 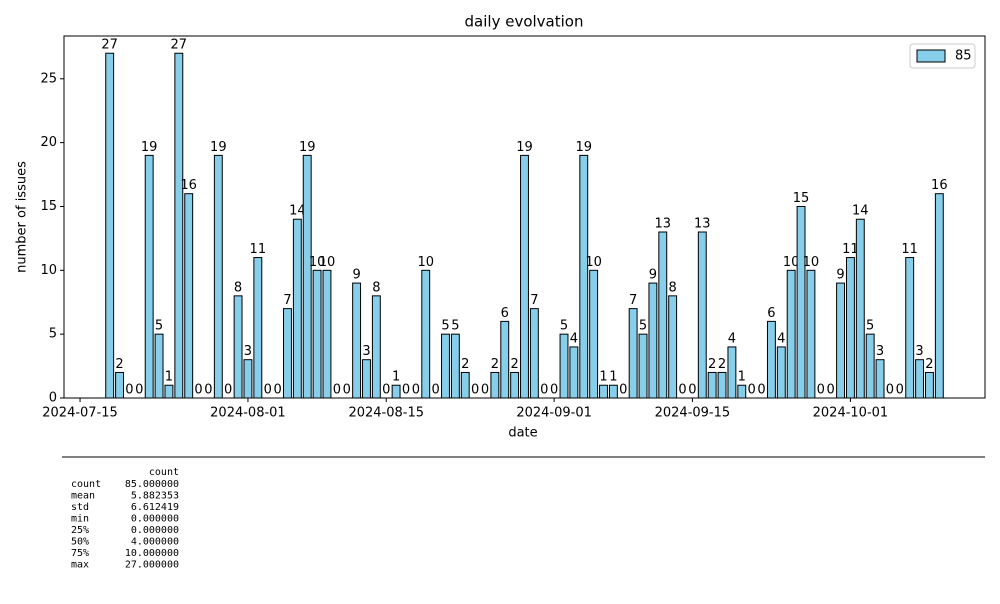 What do you see at coordinates (48, 206) in the screenshot?
I see `y-tick-label: 15` at bounding box center [48, 206].